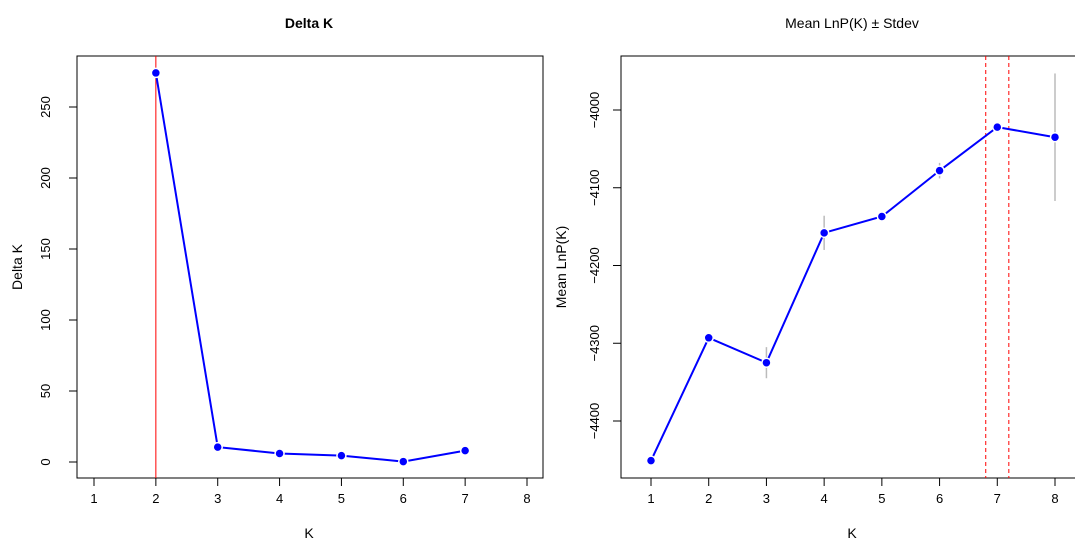 The height and width of the screenshot is (540, 1075). I want to click on y-tick-label: 50, so click(45, 391).